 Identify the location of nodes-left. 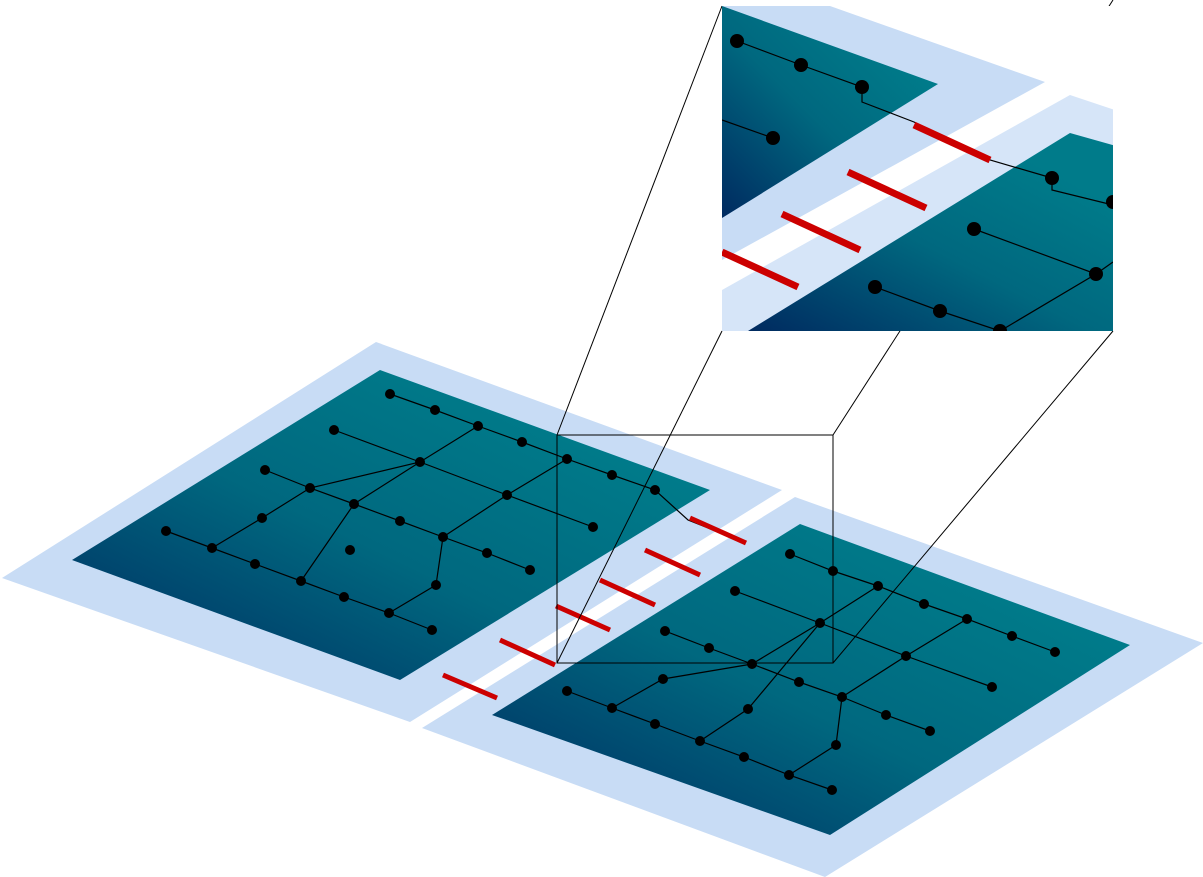
(410, 512).